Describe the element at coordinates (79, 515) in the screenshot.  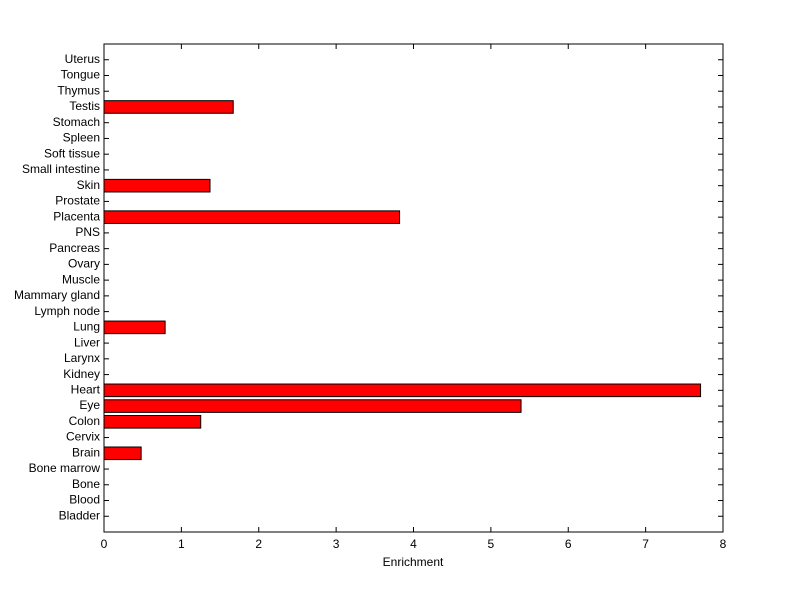
I see `y-tick-label: Bladder` at that location.